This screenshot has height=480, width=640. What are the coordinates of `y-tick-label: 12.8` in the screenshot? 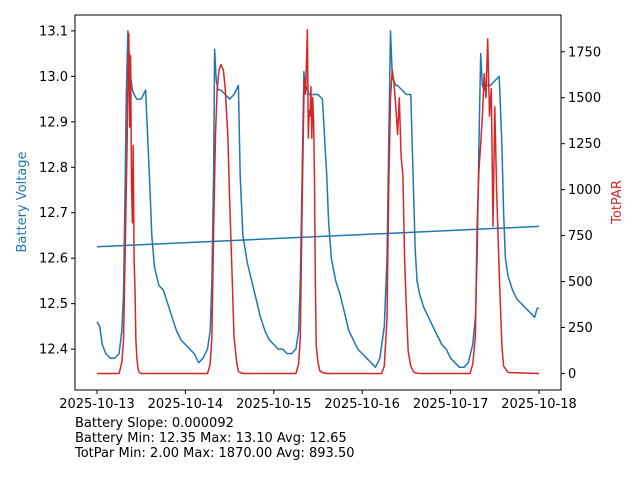 It's located at (53, 168).